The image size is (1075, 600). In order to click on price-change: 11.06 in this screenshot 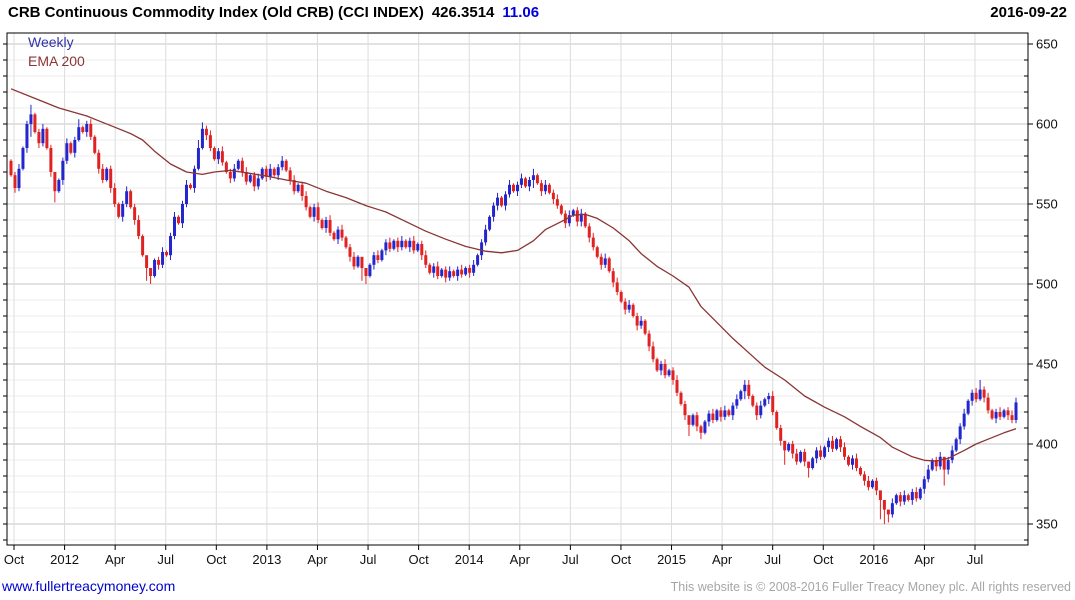, I will do `click(521, 12)`.